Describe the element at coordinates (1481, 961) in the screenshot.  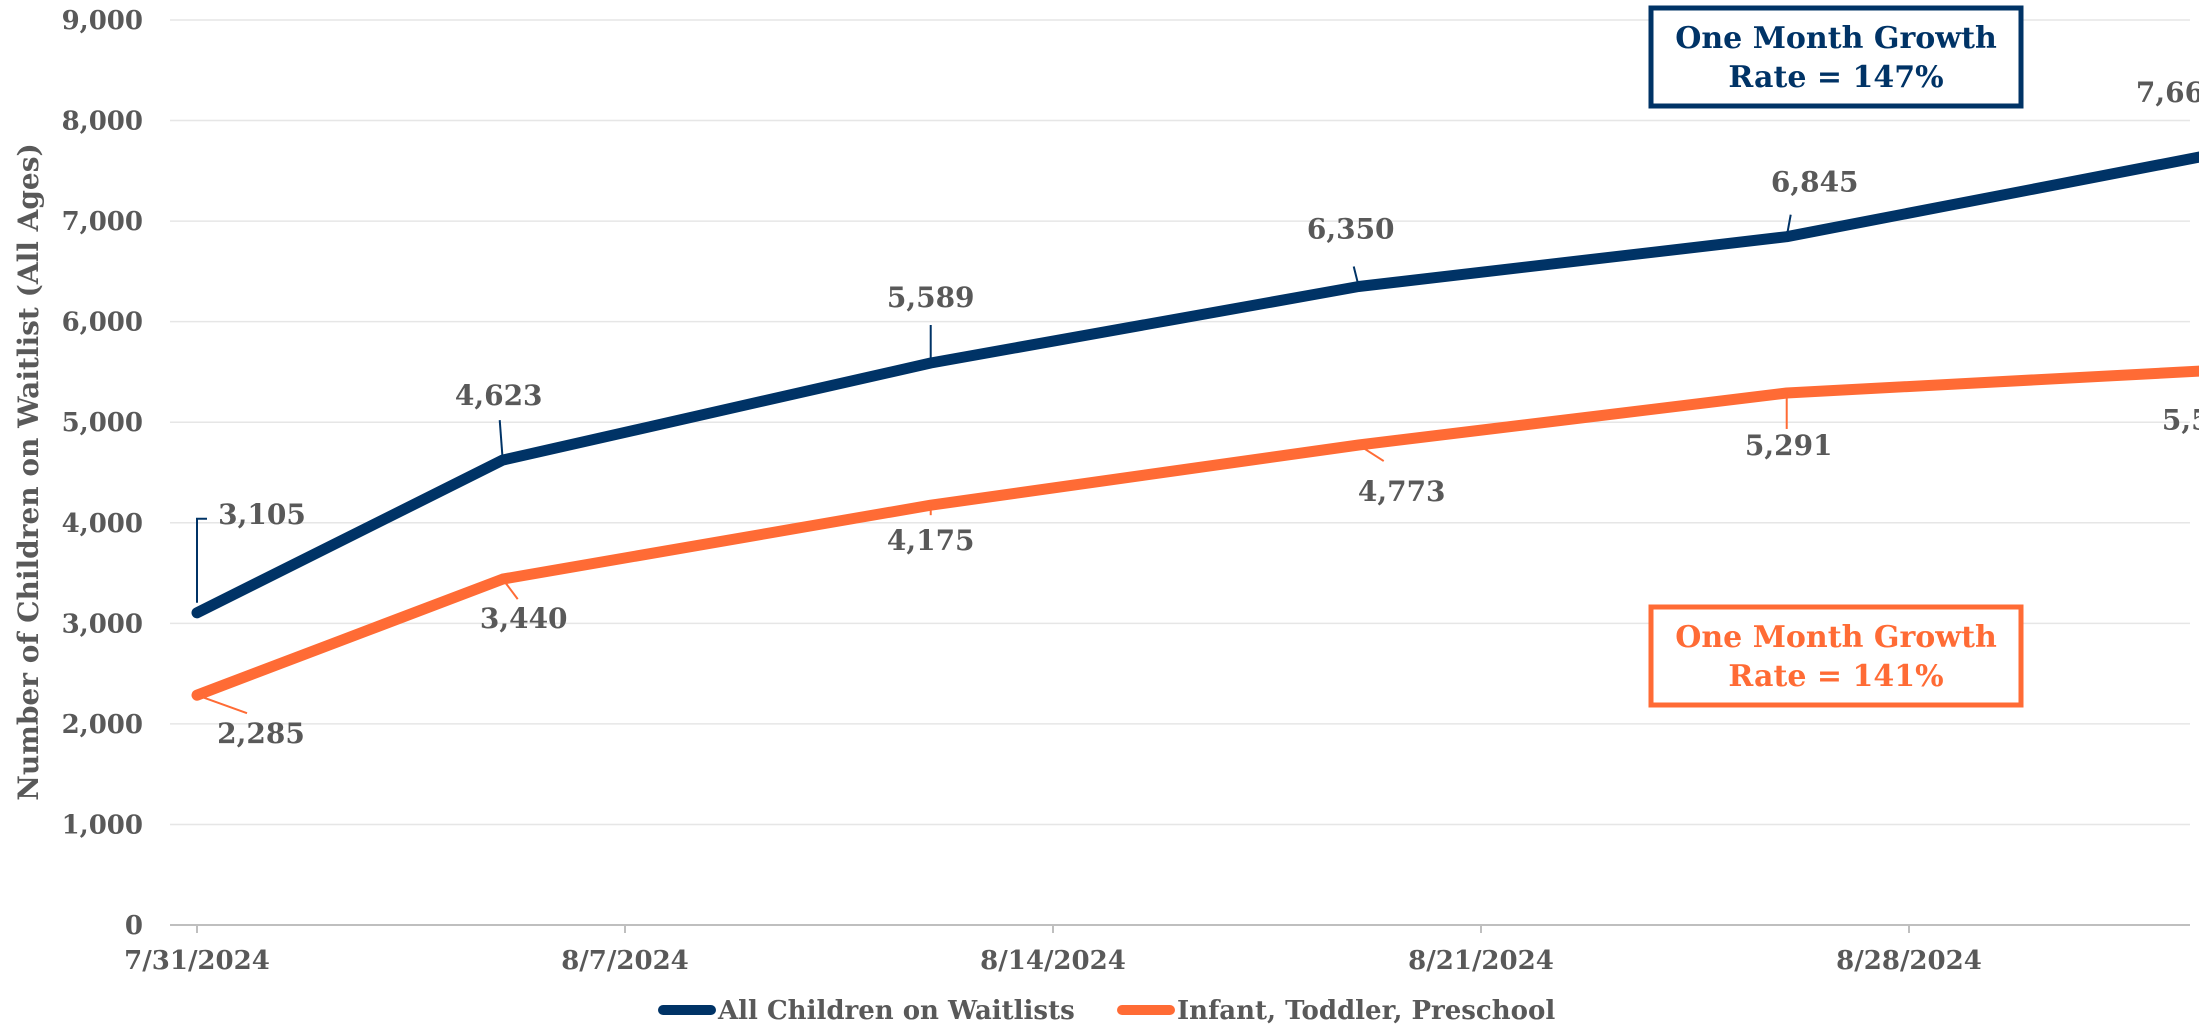
I see `x-tick-label: 8/21/2024` at that location.